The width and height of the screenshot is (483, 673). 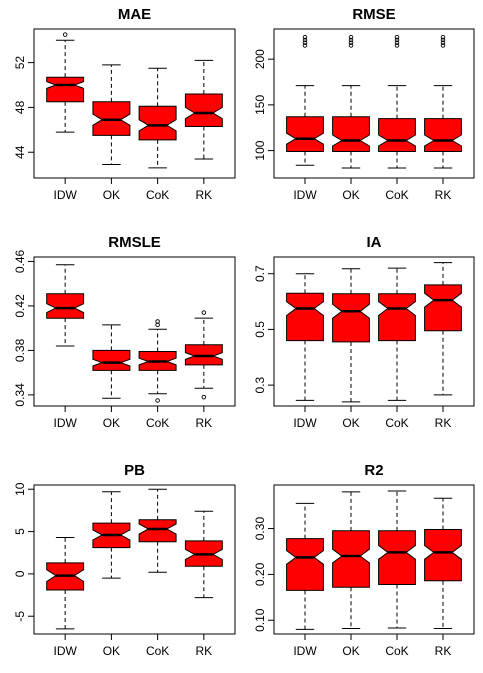 What do you see at coordinates (134, 470) in the screenshot?
I see `panel-4-title: PB` at bounding box center [134, 470].